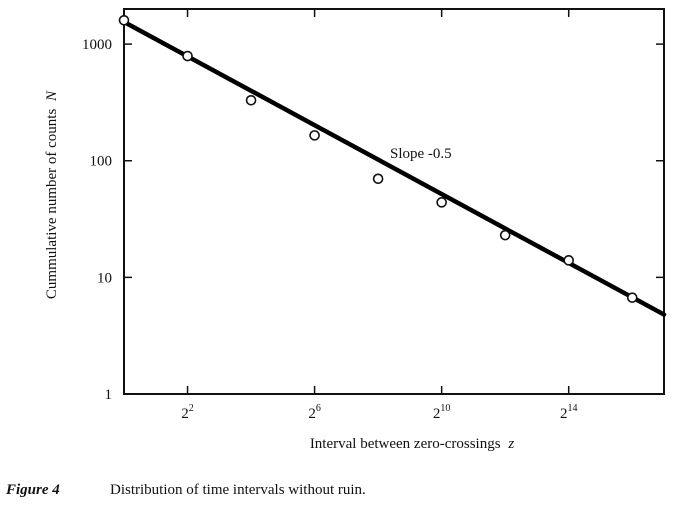  Describe the element at coordinates (445, 408) in the screenshot. I see `x-tick-exponent: 10` at that location.